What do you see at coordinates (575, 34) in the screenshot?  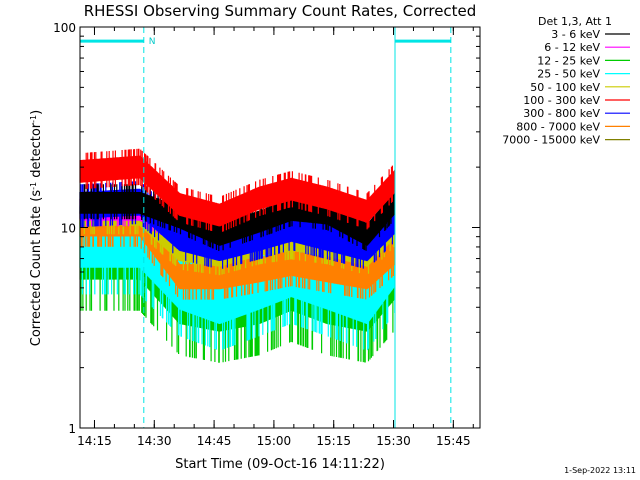 I see `legend-entry-label: 3 - 6 keV` at bounding box center [575, 34].